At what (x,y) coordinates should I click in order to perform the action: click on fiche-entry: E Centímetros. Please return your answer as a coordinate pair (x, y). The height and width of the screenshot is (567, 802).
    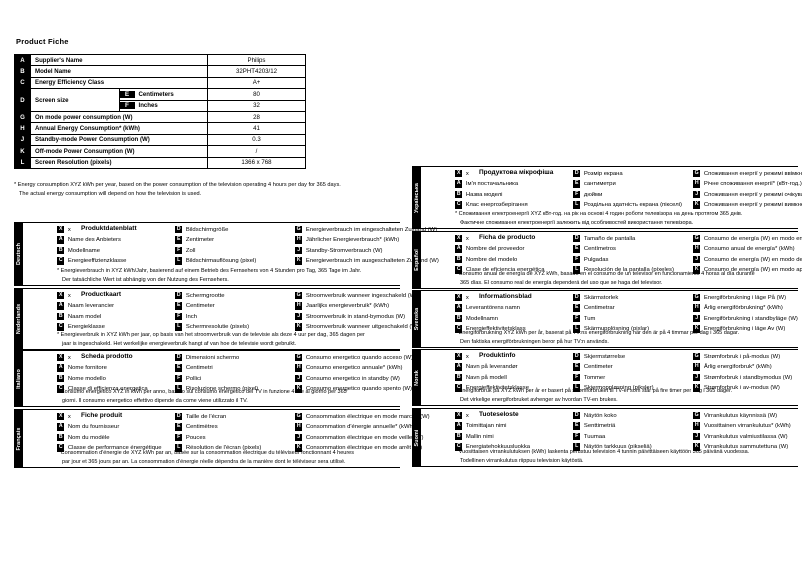
    Looking at the image, I should click on (623, 249).